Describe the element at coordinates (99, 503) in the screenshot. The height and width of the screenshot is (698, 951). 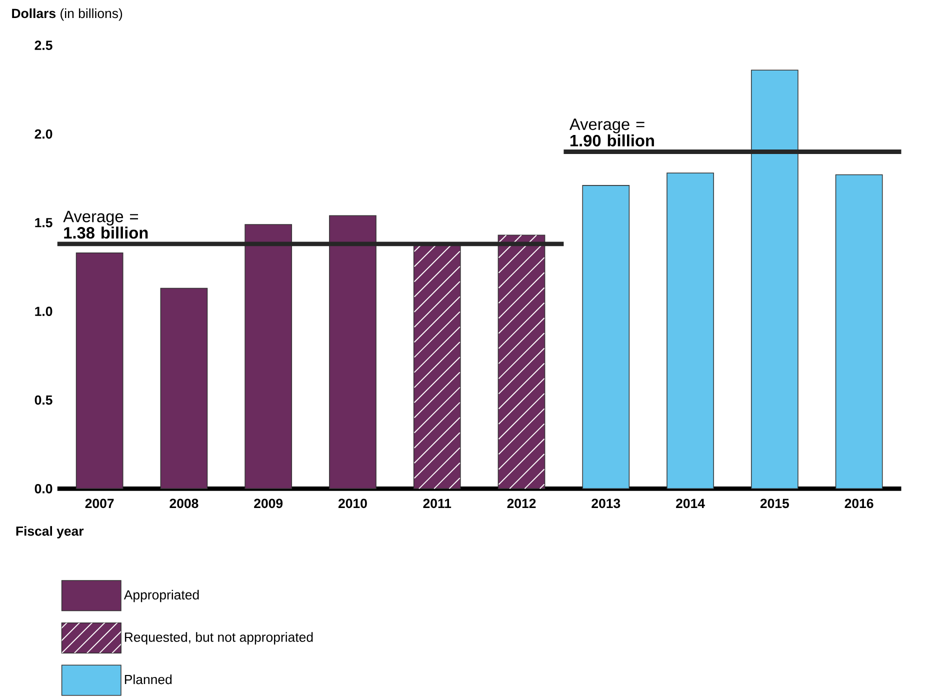
I see `x-tick-label: 2007` at that location.